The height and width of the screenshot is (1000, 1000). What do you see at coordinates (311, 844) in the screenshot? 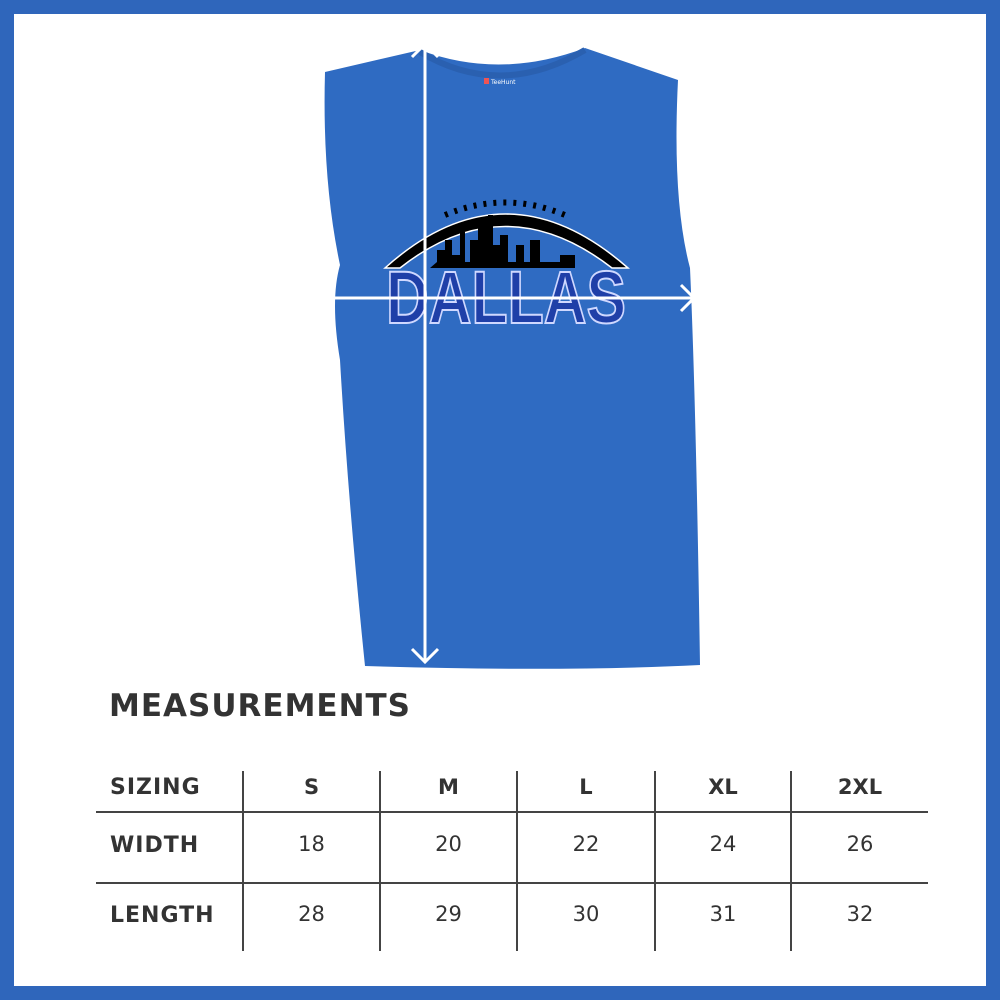
I see `width-value: 18` at bounding box center [311, 844].